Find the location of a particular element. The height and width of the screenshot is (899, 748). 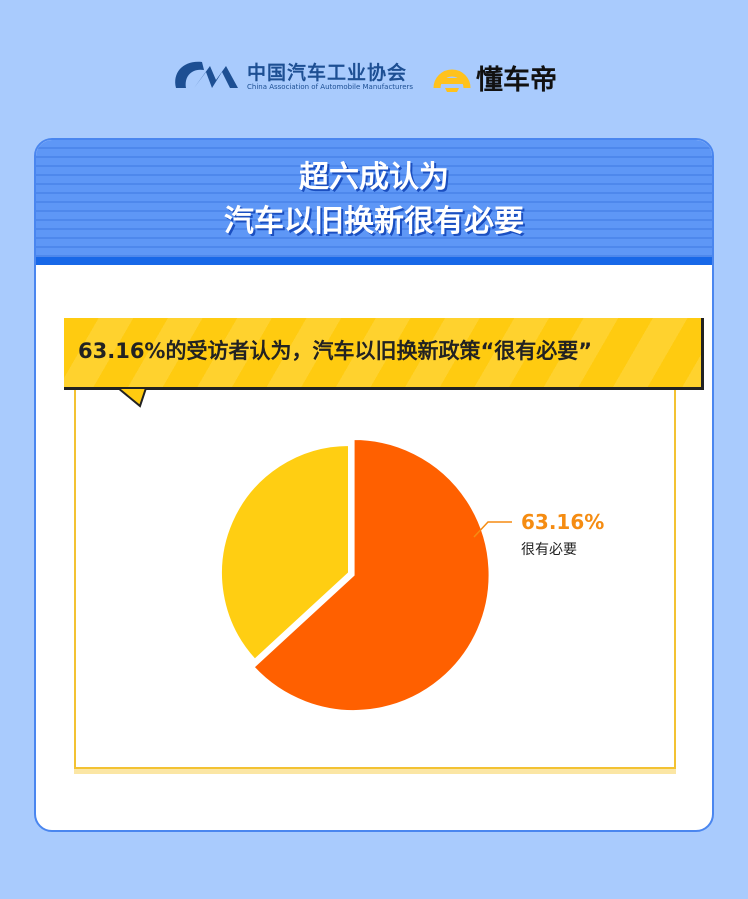

title-line-1: 超六成认为 is located at coordinates (374, 177).